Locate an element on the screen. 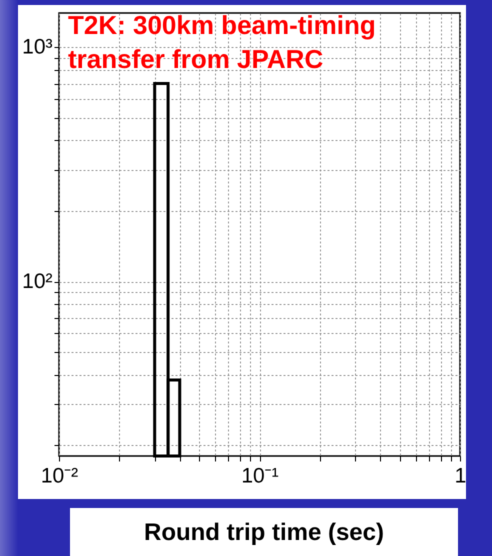 This screenshot has width=492, height=556. x-axis-title: Round trip time (sec) is located at coordinates (264, 532).